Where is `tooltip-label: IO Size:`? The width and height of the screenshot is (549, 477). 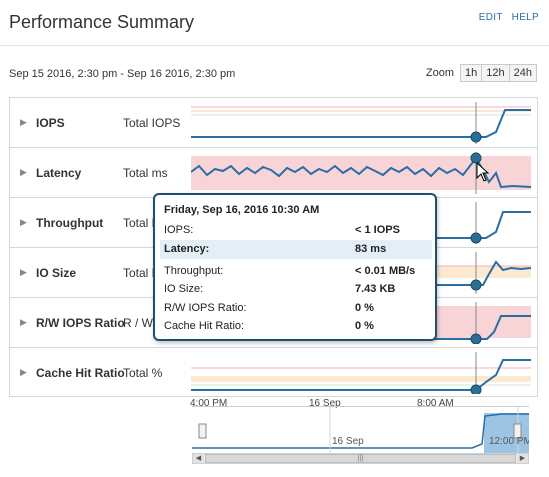
tooltip-label: IO Size: is located at coordinates (184, 289).